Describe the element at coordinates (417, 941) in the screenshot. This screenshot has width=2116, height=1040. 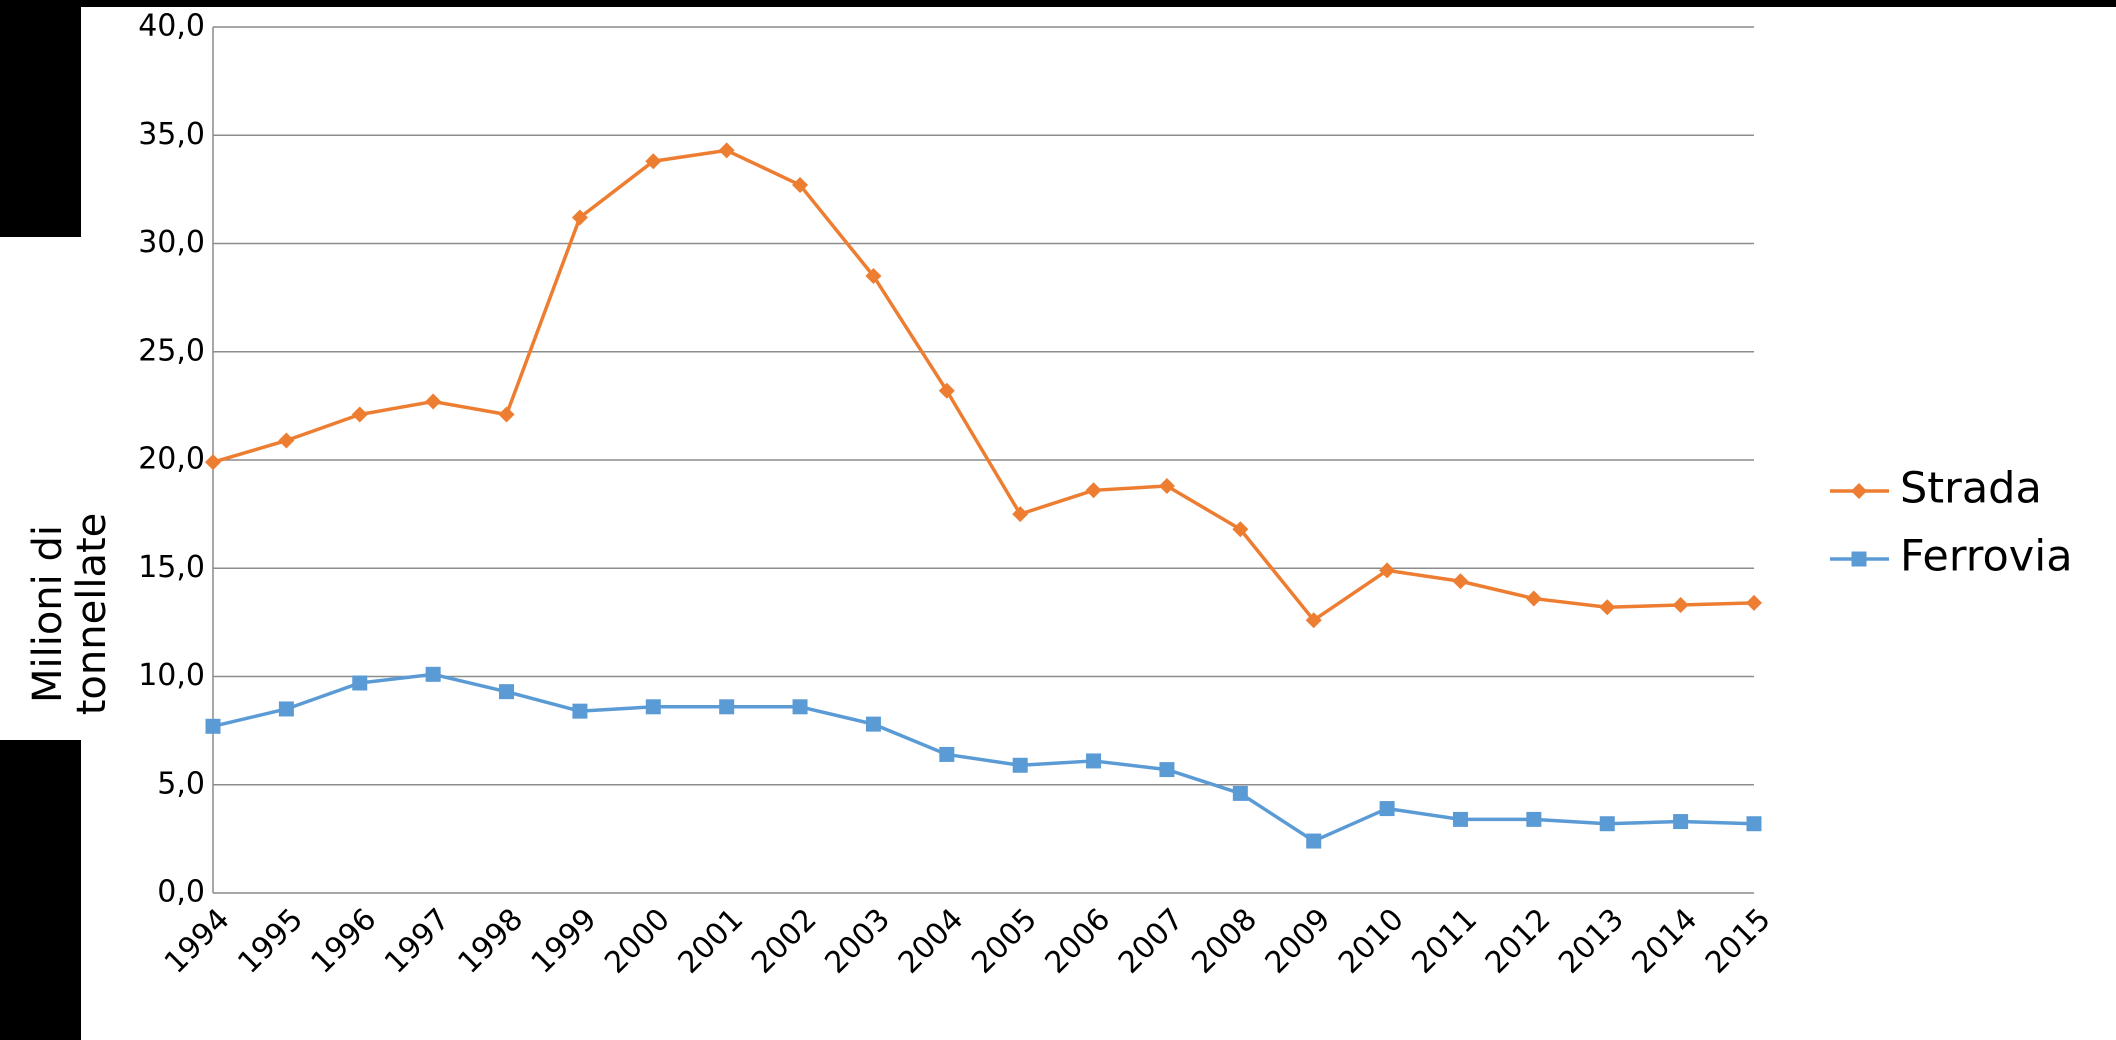
I see `x-tick-label: 1997` at that location.